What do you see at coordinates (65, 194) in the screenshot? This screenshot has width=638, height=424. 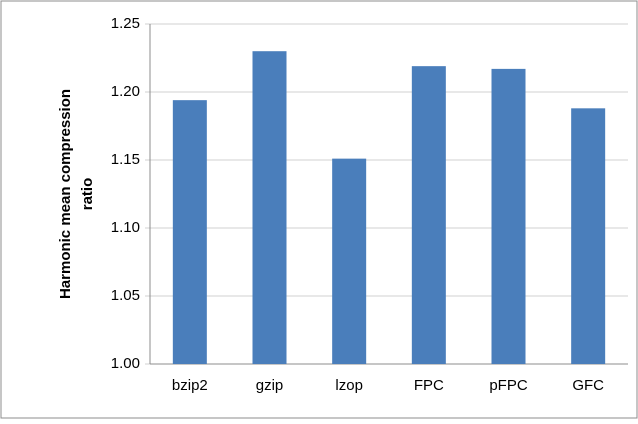 I see `y-axis-title-line: Harmonic mean compression` at bounding box center [65, 194].